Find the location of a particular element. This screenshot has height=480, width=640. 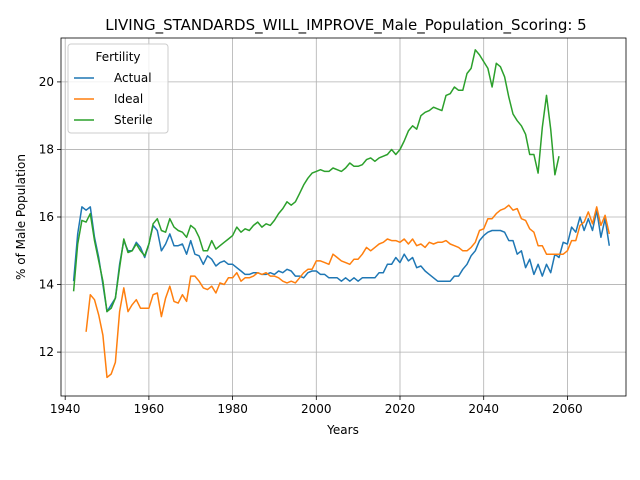

x-axis-label: Years is located at coordinates (342, 430).